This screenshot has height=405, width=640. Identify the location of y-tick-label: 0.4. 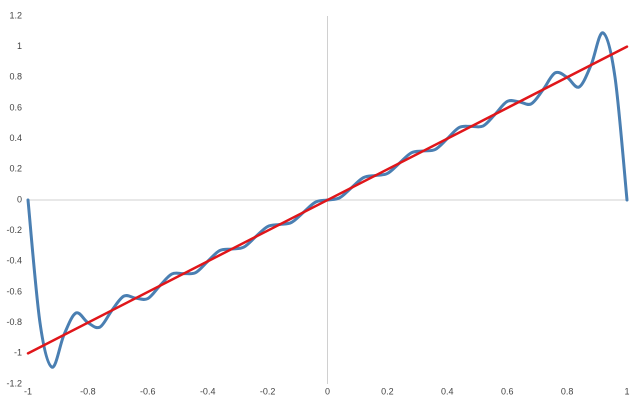
(15, 138).